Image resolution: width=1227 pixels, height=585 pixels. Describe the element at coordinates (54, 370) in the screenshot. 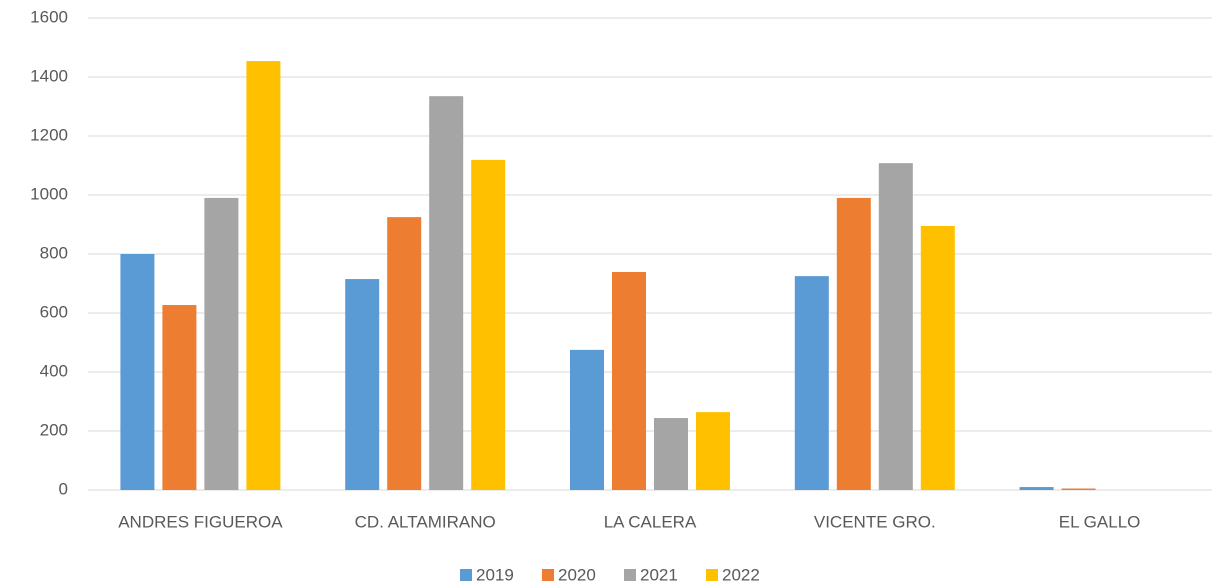

I see `y-tick-label: 400` at that location.